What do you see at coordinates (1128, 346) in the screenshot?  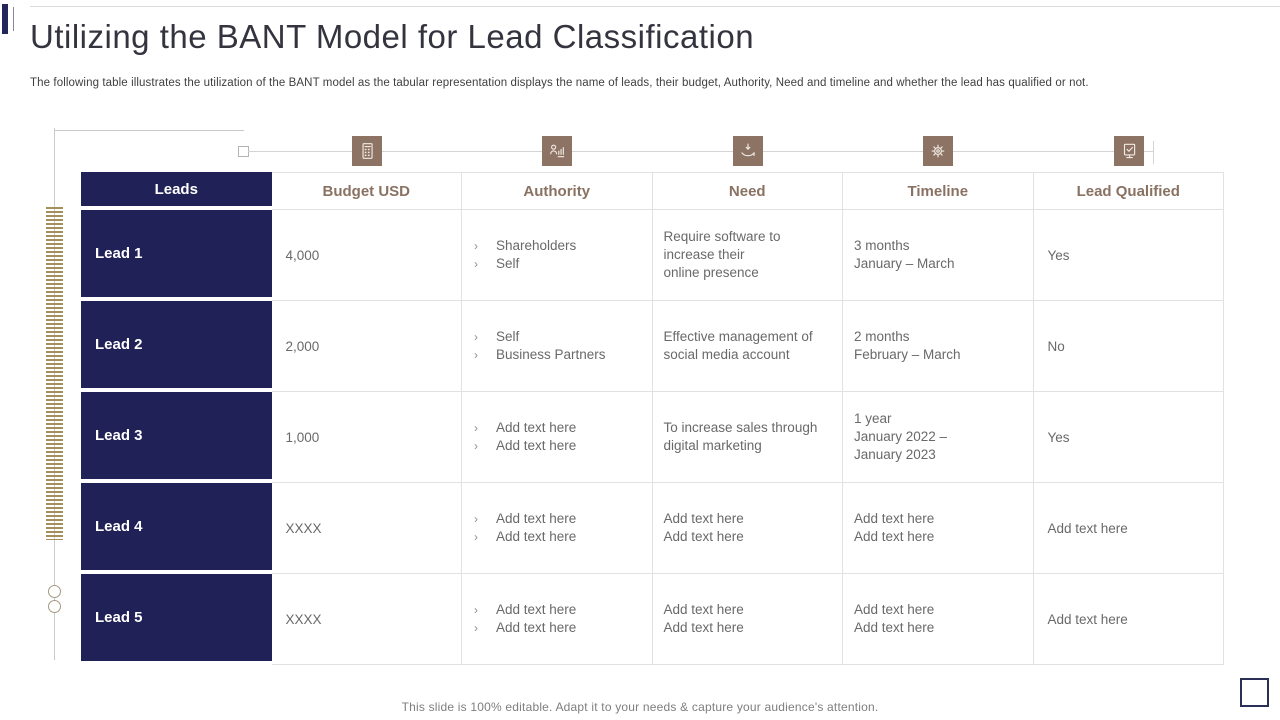 I see `lead-qualified-cell: No` at bounding box center [1128, 346].